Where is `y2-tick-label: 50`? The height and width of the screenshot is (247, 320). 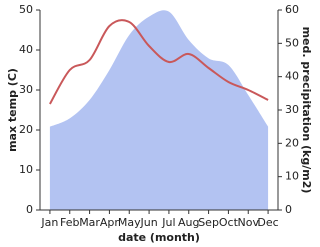 y2-tick-label: 50 is located at coordinates (292, 42).